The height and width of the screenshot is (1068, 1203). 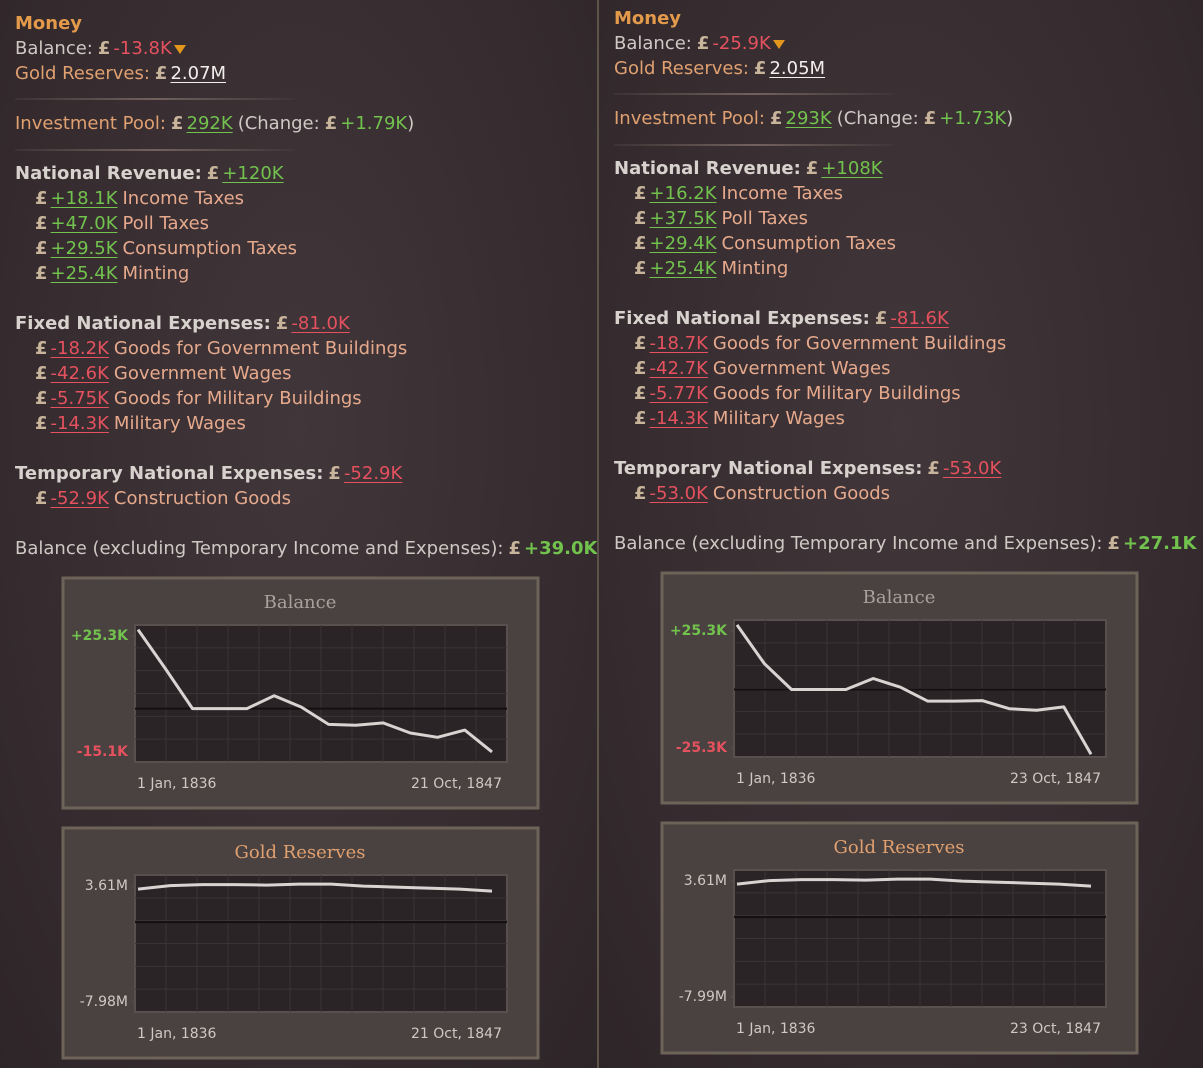 What do you see at coordinates (836, 393) in the screenshot?
I see `item-label: Goods for Military Buildings` at bounding box center [836, 393].